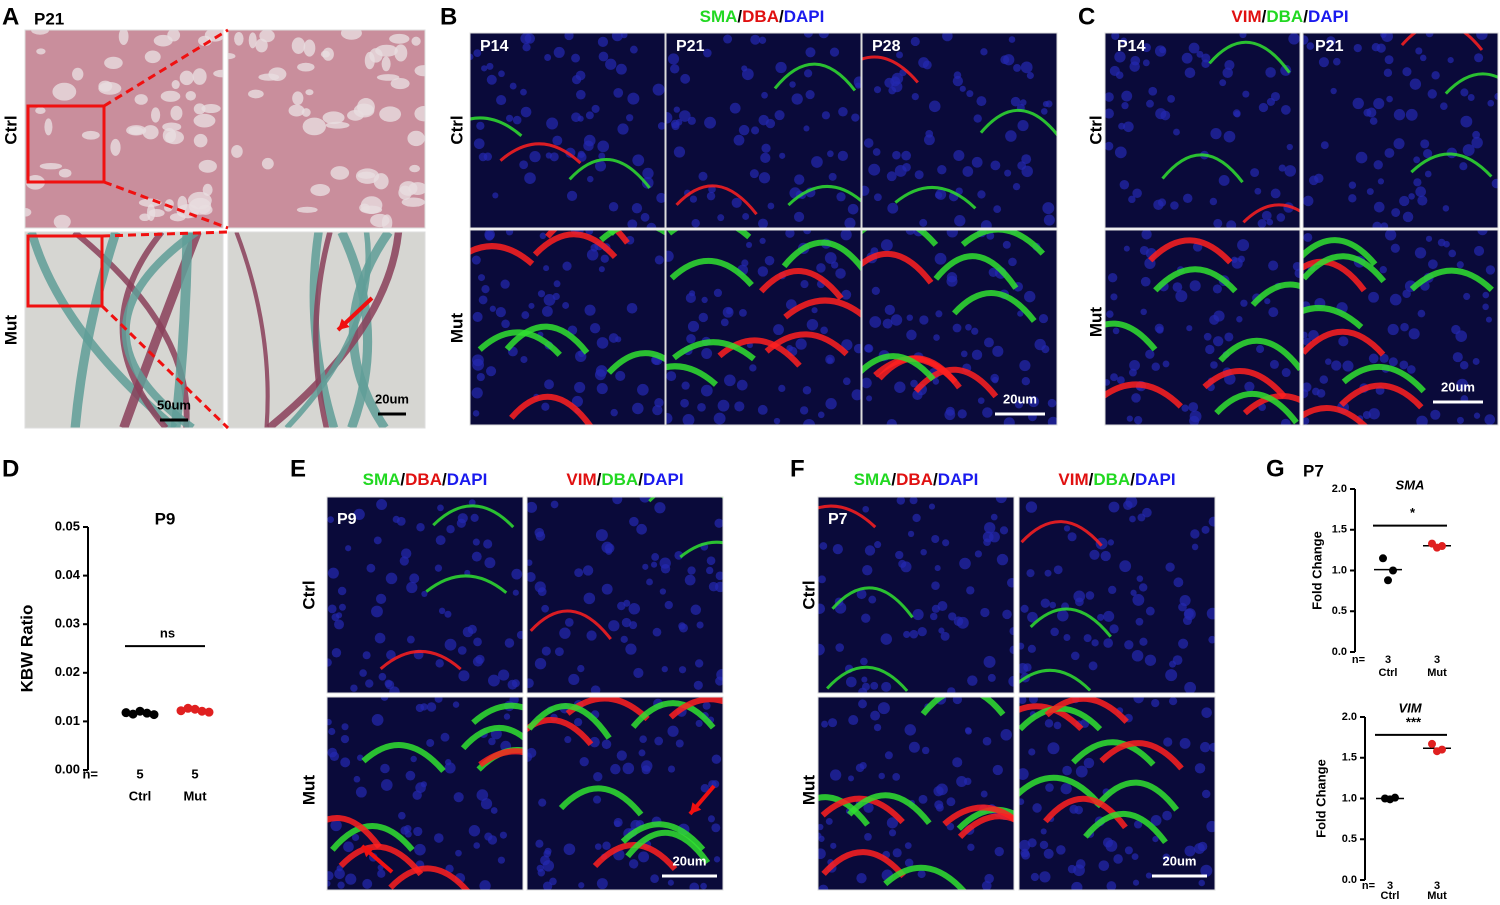 The height and width of the screenshot is (905, 1500). What do you see at coordinates (808, 790) in the screenshot?
I see `row-label: Mut` at bounding box center [808, 790].